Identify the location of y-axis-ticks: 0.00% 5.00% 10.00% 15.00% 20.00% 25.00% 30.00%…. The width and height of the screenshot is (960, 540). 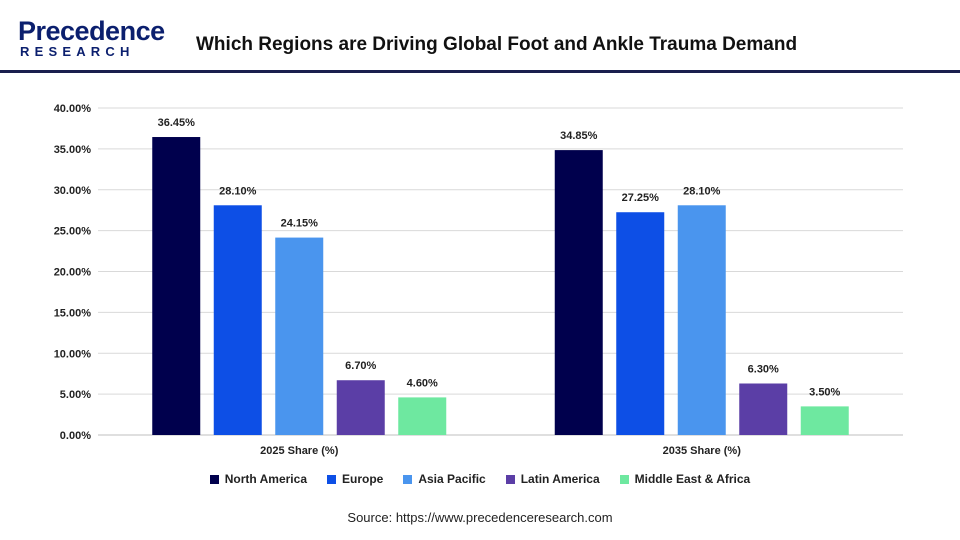
(73, 272).